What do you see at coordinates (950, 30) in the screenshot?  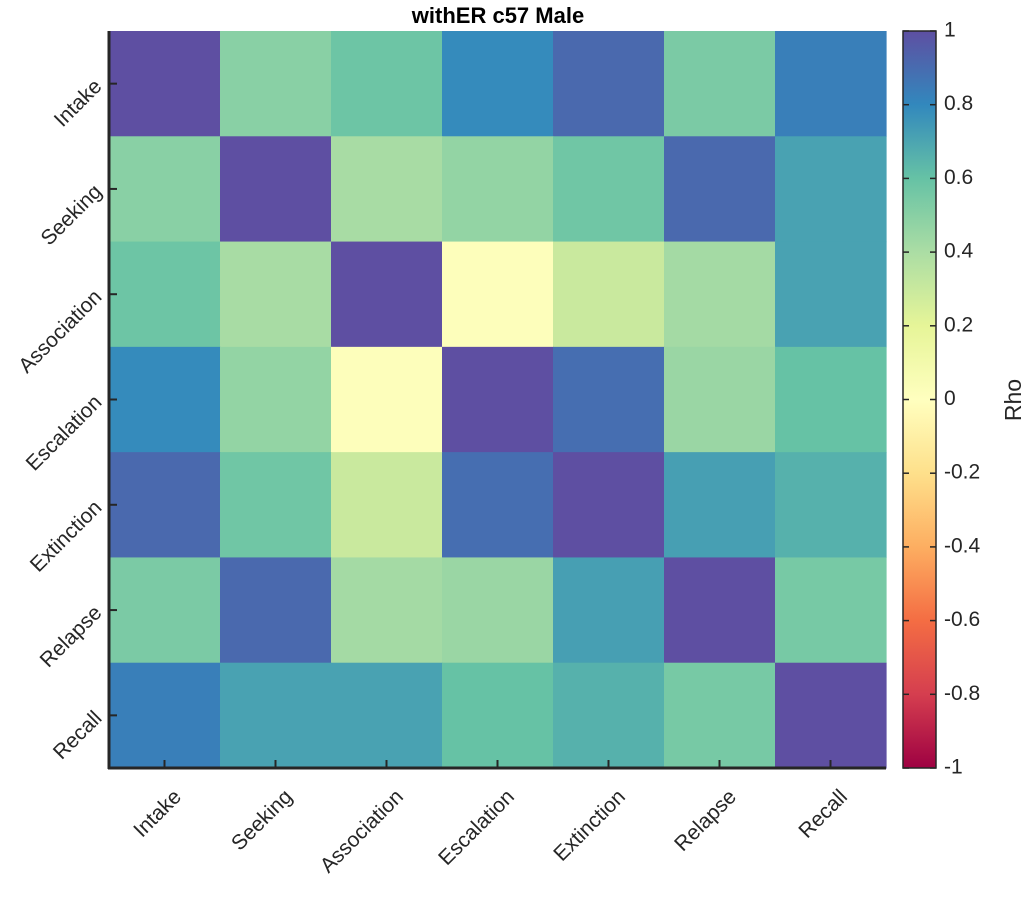 I see `colorbar-tick-label: 1` at bounding box center [950, 30].